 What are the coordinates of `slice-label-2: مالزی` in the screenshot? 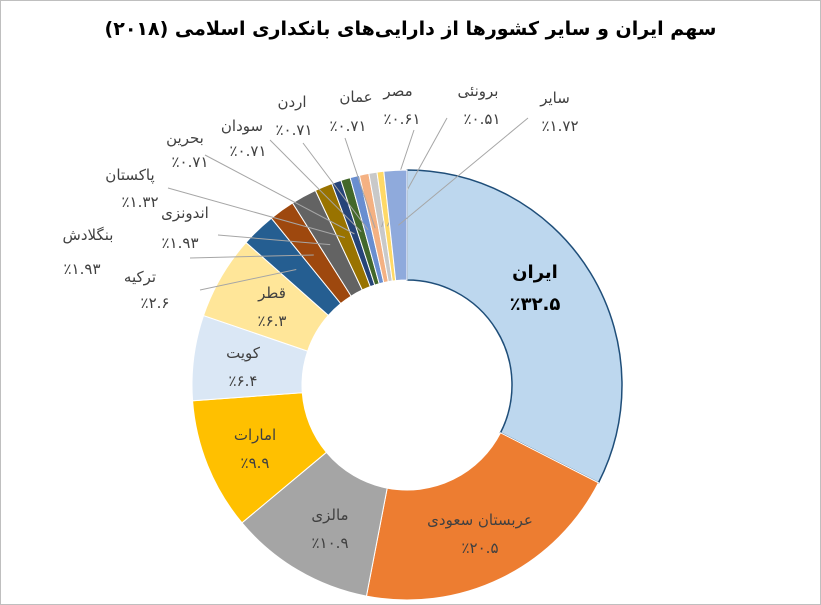 It's located at (329, 515).